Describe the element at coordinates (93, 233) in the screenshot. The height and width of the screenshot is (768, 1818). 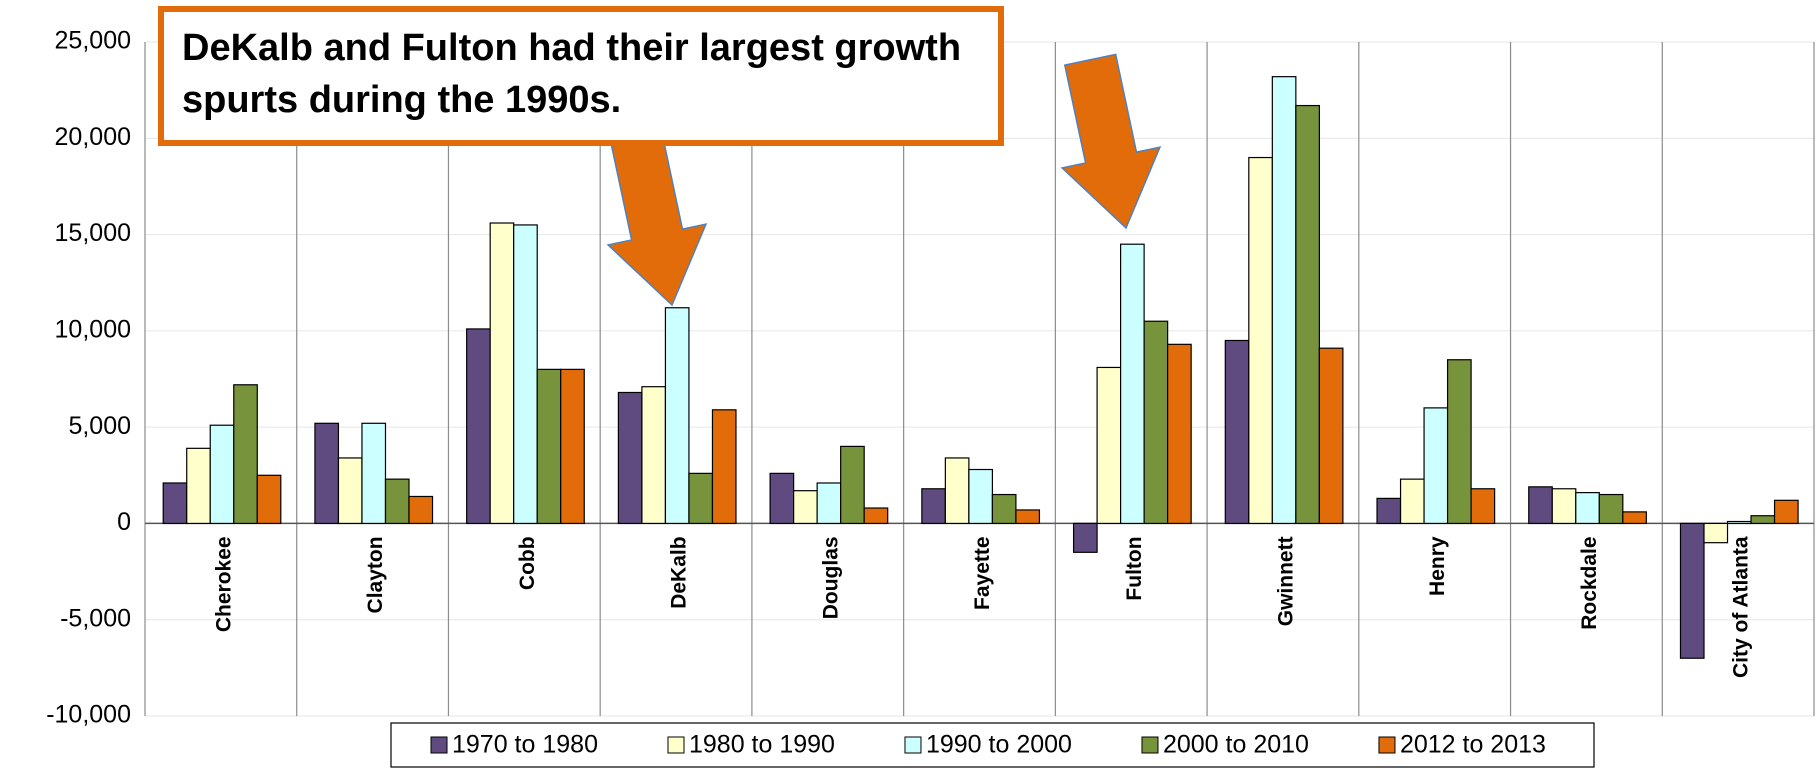
I see `y-tick-label: 15,000` at that location.